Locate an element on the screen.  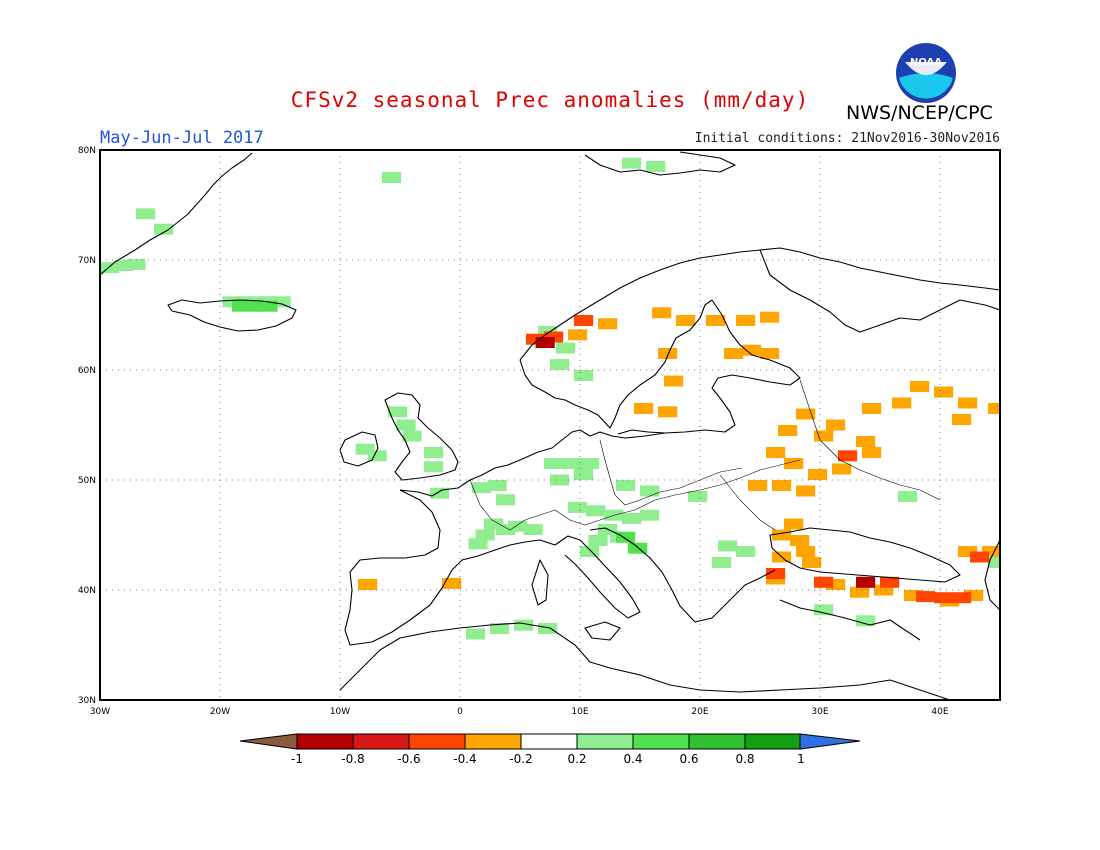
lon-label: 0 is located at coordinates (460, 712).